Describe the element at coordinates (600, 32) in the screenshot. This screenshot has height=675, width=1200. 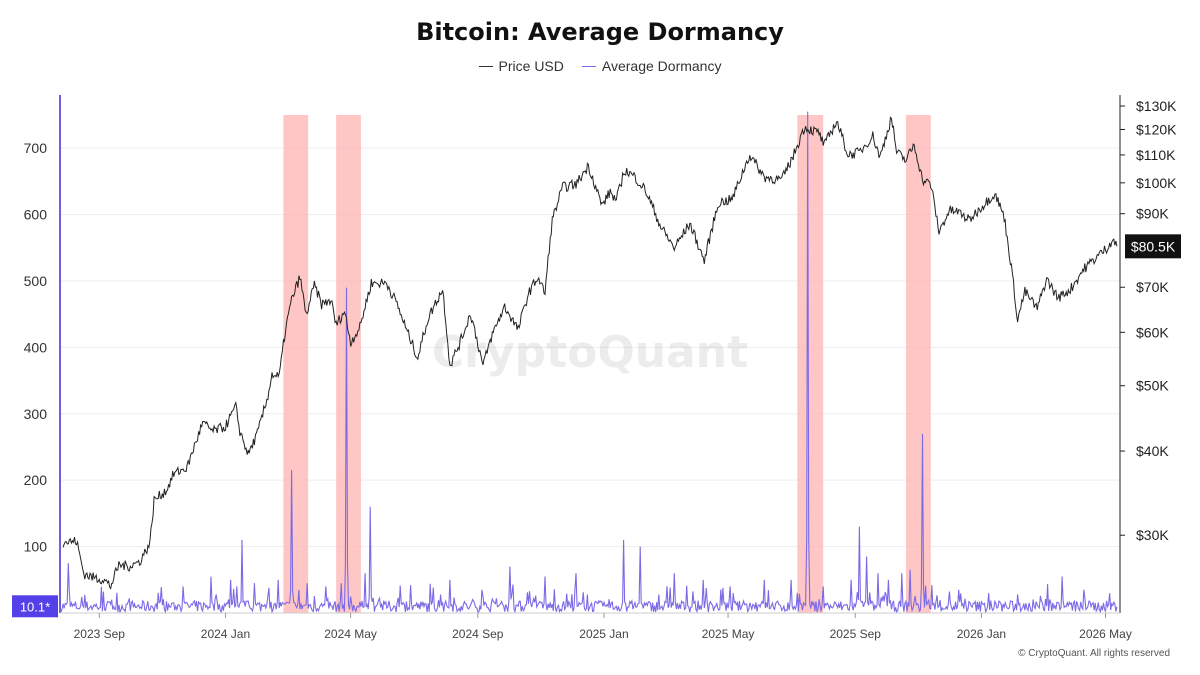
I see `chart-title: Bitcoin: Average Dormancy` at that location.